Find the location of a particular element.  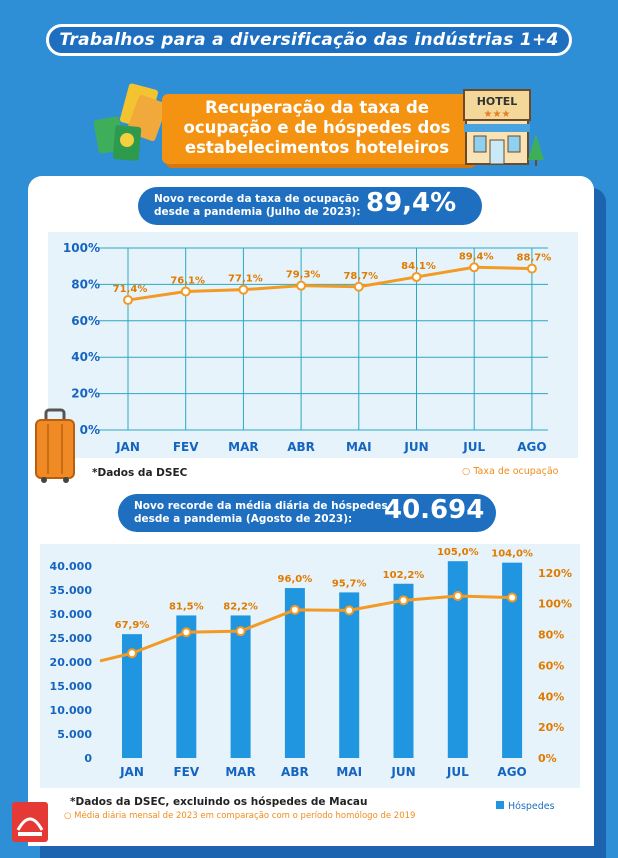

data-label: 89,4% is located at coordinates (476, 256).